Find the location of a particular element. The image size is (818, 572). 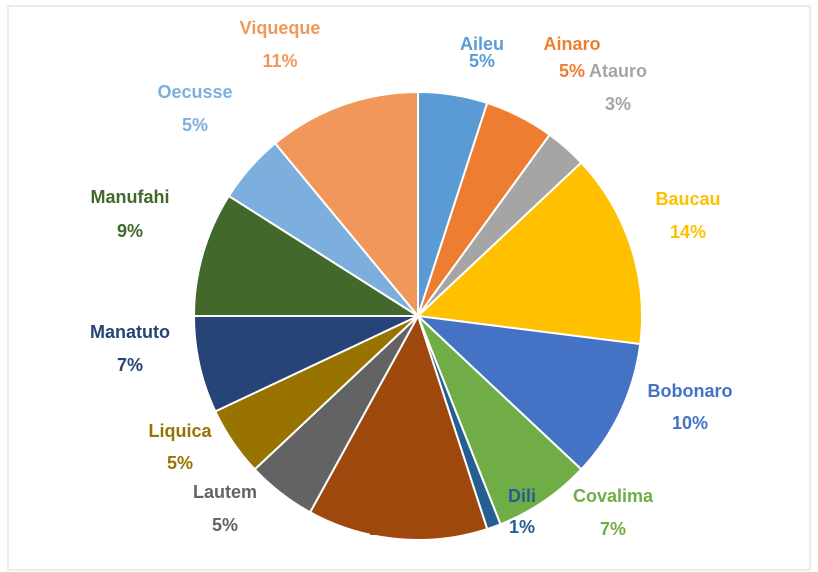

slice-name: Covalima is located at coordinates (613, 496).